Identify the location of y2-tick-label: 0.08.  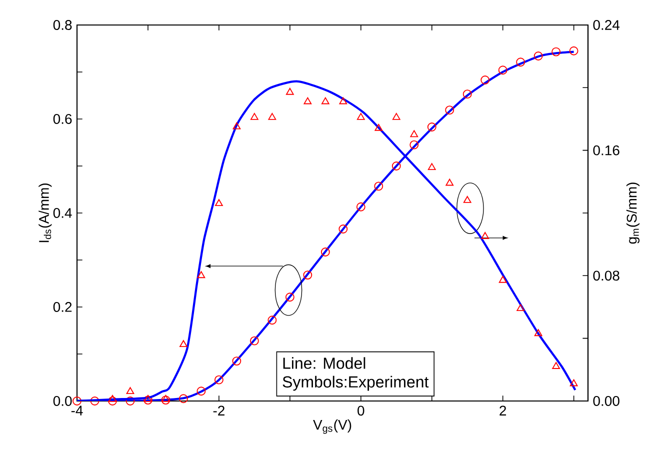
(606, 275).